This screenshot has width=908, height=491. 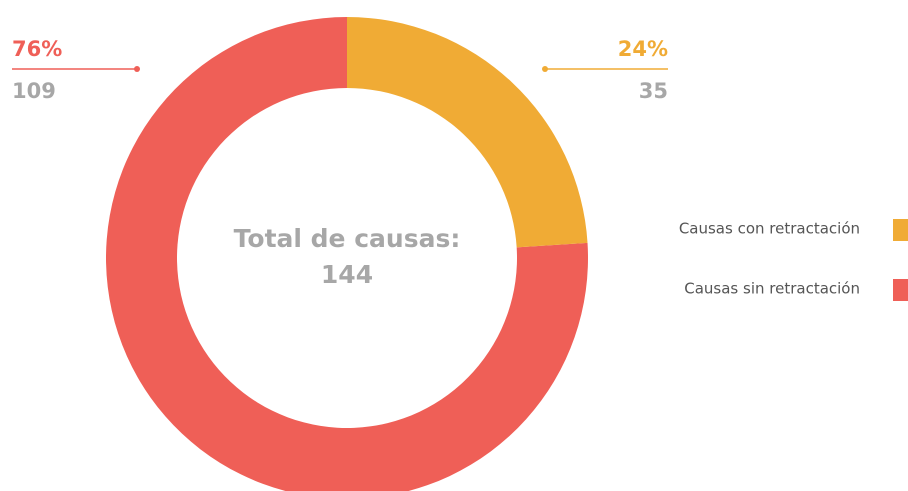 I want to click on legend-label: Causas con retractación, so click(x=769, y=229).